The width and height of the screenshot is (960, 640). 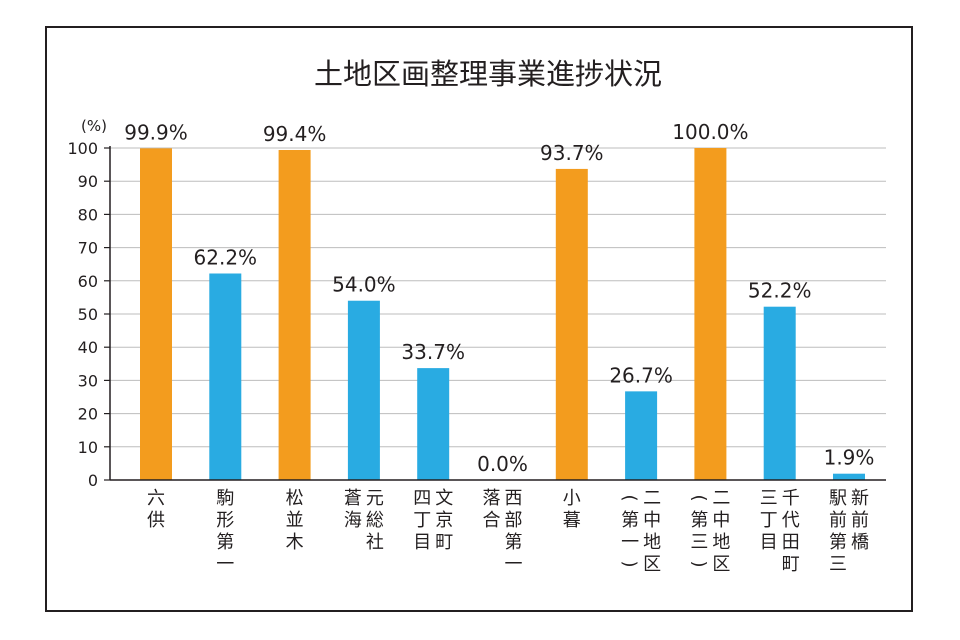 What do you see at coordinates (375, 498) in the screenshot?
I see `category-char: 元` at bounding box center [375, 498].